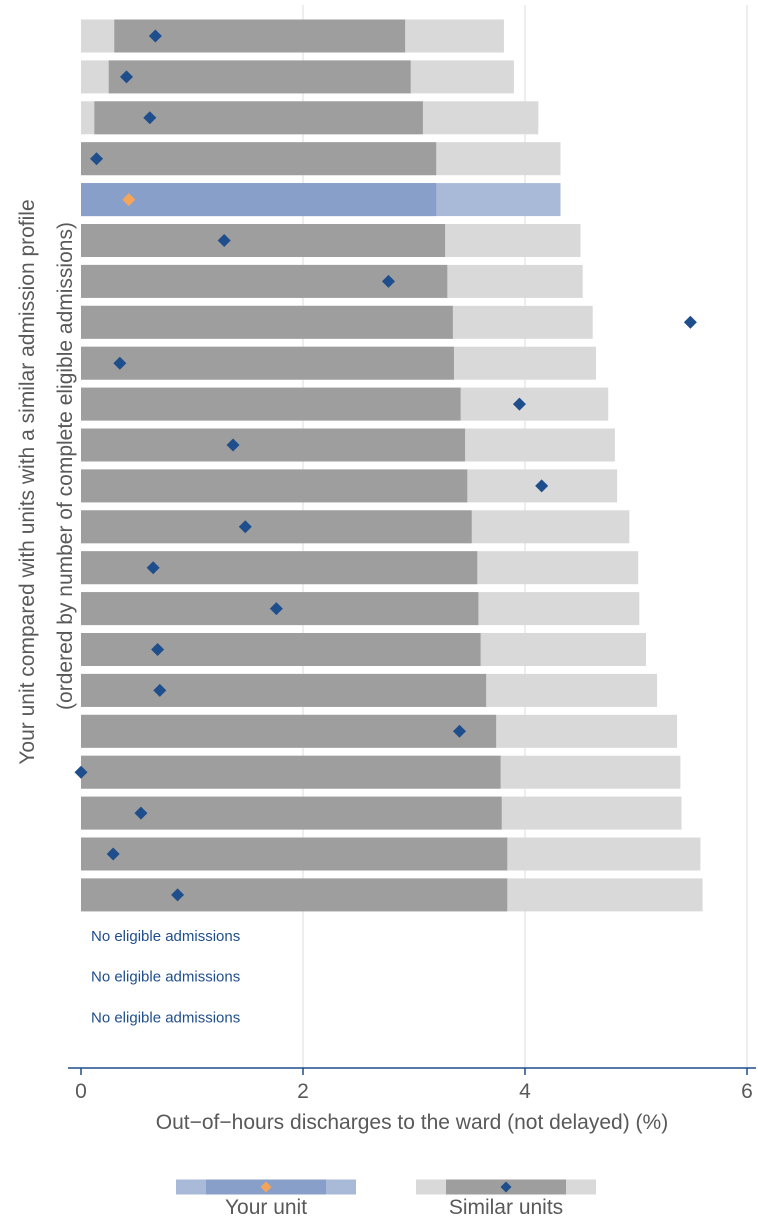 The height and width of the screenshot is (1224, 758). What do you see at coordinates (412, 1085) in the screenshot?
I see `x-axis: 0 2 4 6` at bounding box center [412, 1085].